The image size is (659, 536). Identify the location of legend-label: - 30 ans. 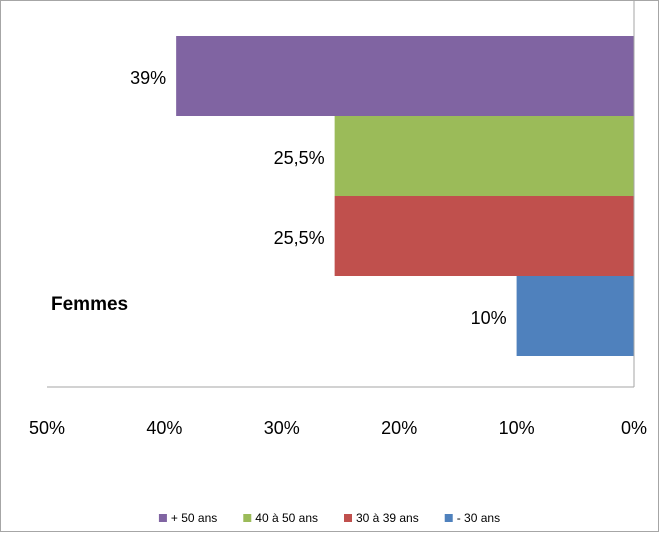
(478, 518).